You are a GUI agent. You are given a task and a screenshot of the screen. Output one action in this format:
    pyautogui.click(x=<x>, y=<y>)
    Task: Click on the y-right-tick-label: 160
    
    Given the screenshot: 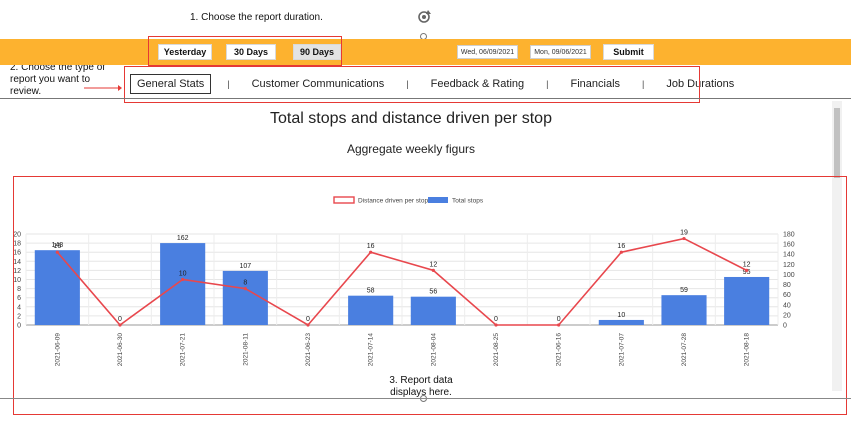 What is the action you would take?
    pyautogui.click(x=789, y=245)
    